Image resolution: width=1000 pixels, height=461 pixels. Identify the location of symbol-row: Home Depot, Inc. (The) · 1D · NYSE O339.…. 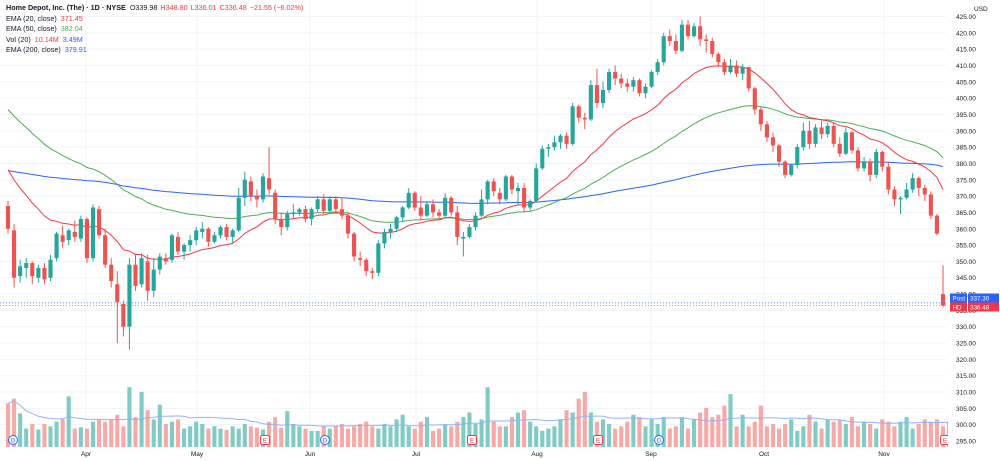
(155, 8).